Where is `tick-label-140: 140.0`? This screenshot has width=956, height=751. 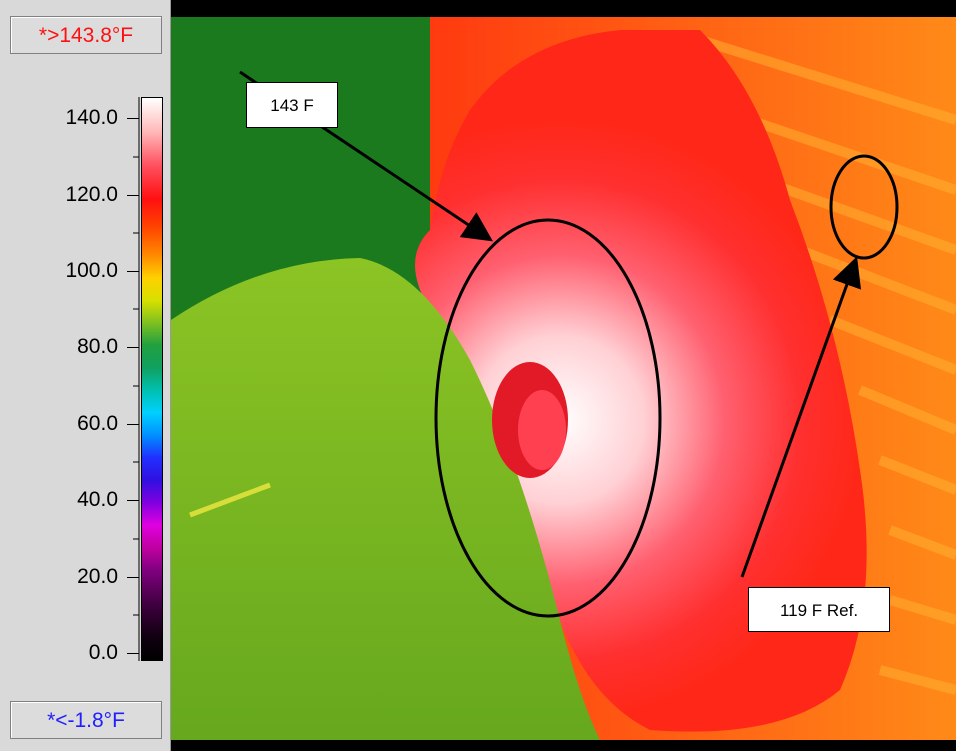
tick-label-140: 140.0 is located at coordinates (91, 117).